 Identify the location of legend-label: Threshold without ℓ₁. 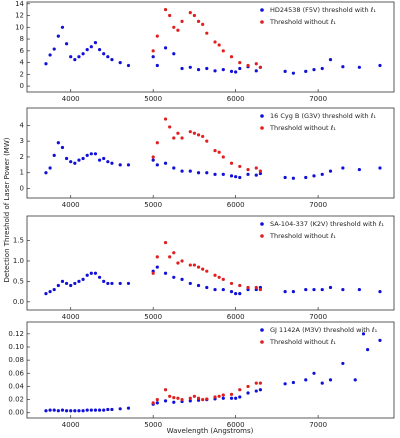
(302, 128).